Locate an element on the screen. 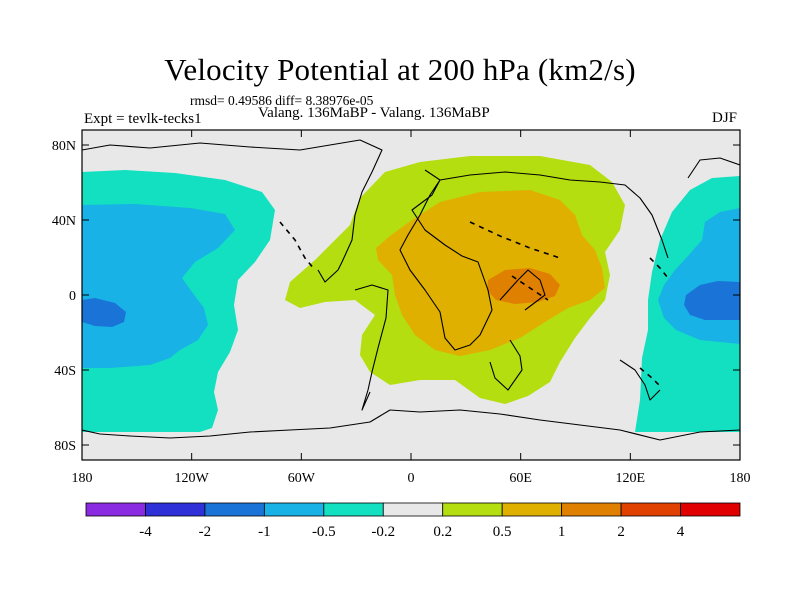  island-chains is located at coordinates (474, 305).